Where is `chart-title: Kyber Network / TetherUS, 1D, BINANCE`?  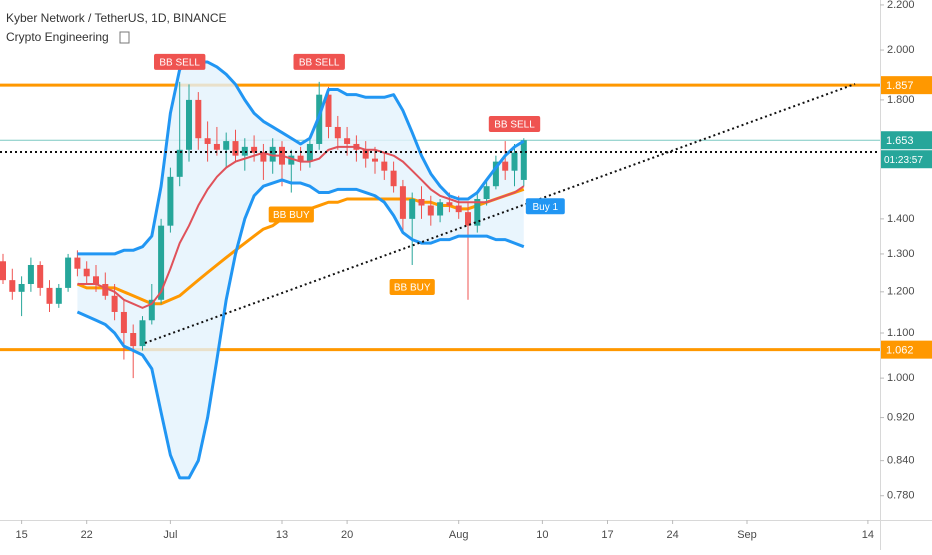
chart-title: Kyber Network / TetherUS, 1D, BINANCE is located at coordinates (116, 18).